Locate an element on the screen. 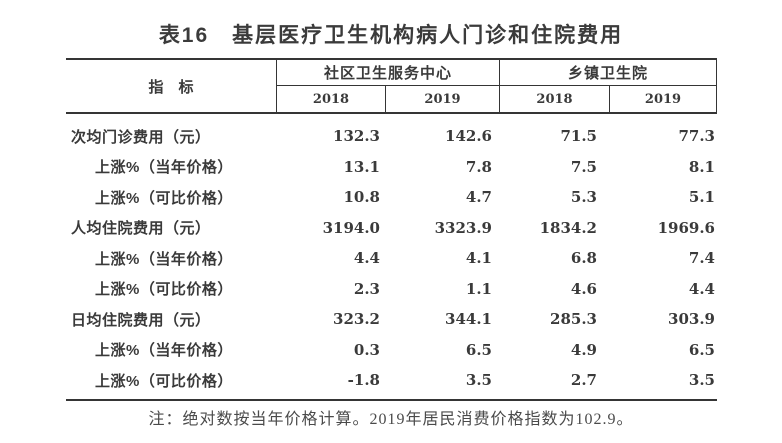 The width and height of the screenshot is (782, 443). group-label-township: 乡镇卫生院 is located at coordinates (607, 73).